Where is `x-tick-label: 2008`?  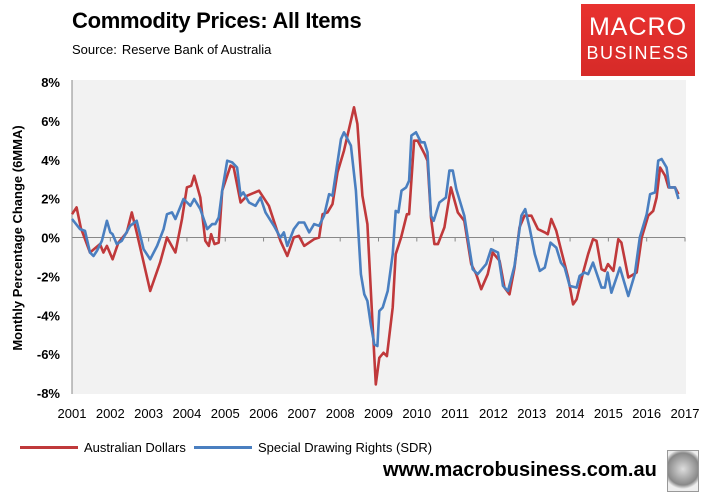 x-tick-label: 2008 is located at coordinates (340, 413).